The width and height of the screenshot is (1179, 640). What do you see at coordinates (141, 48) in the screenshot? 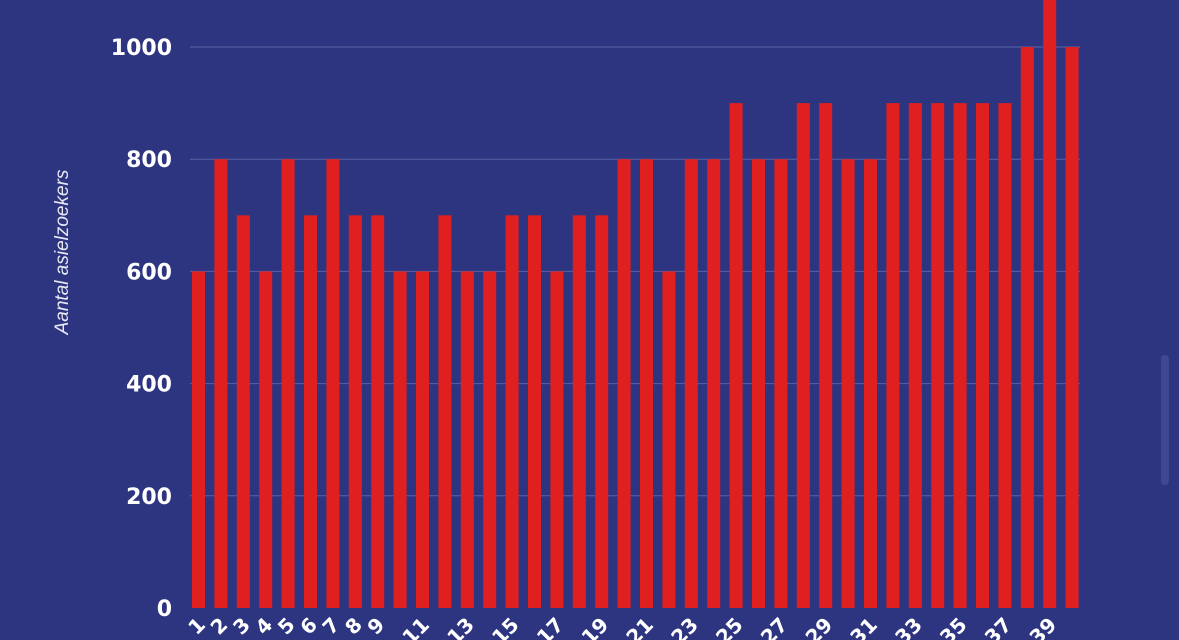
I see `y-tick-label: 1000` at bounding box center [141, 48].